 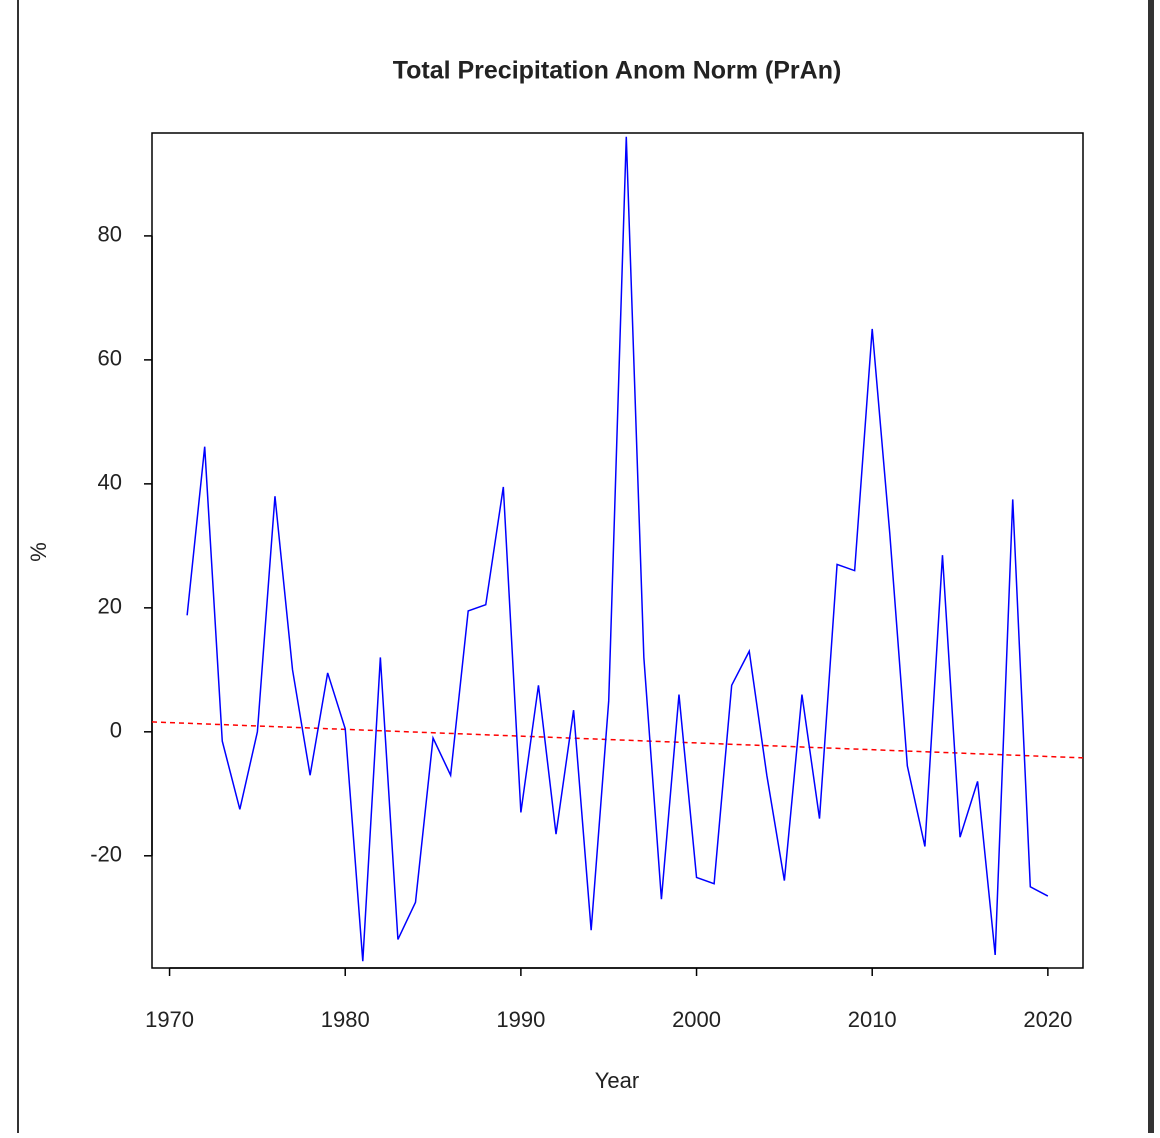 I want to click on x-tick-label: 1970, so click(x=169, y=1019).